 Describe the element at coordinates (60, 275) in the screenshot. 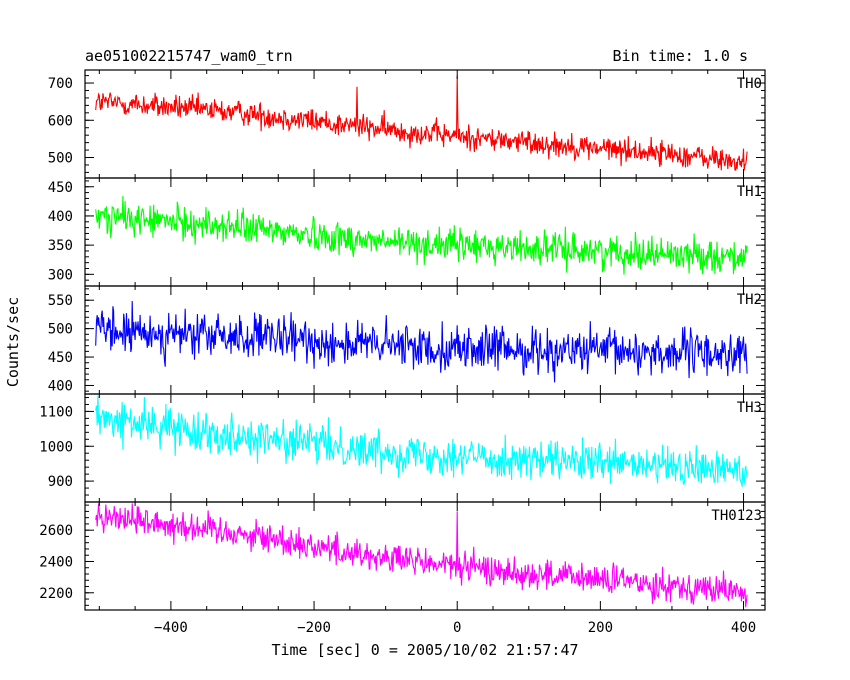

I see `y-tick-label: 300` at that location.